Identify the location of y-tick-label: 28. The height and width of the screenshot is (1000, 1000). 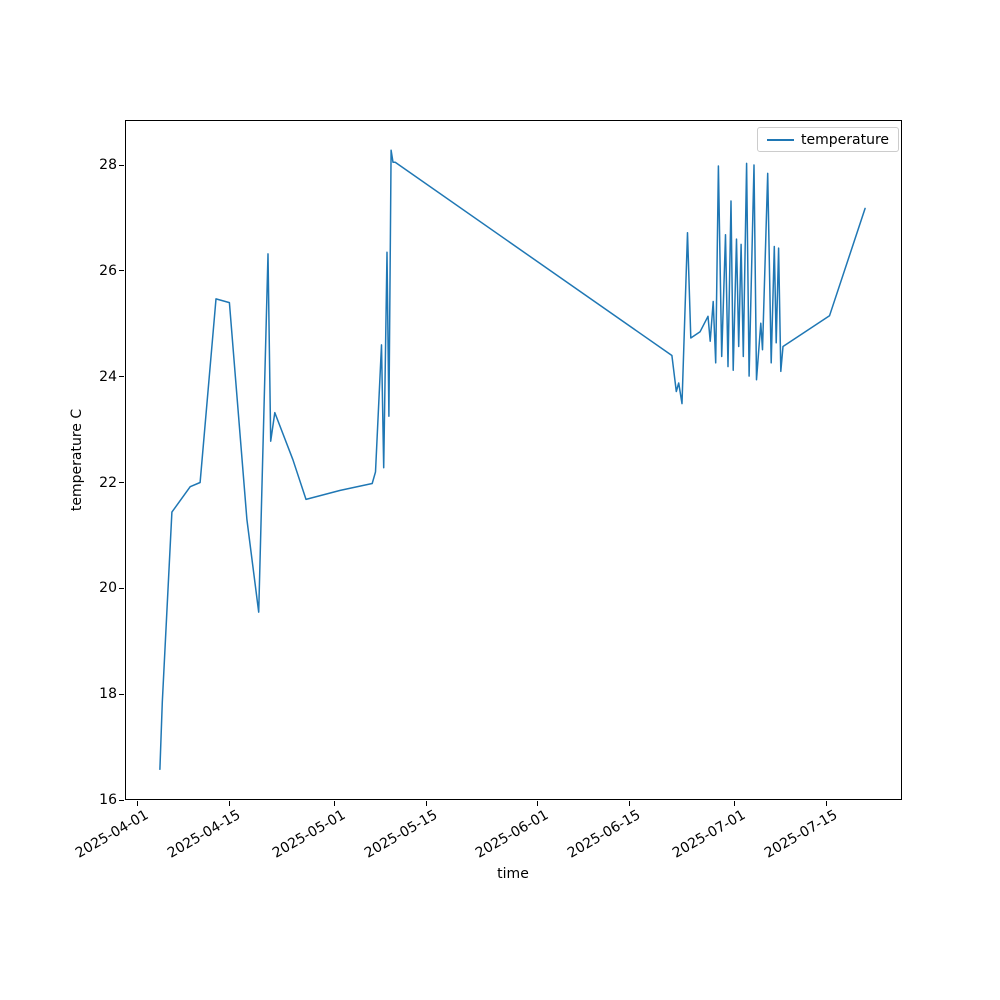
(108, 165).